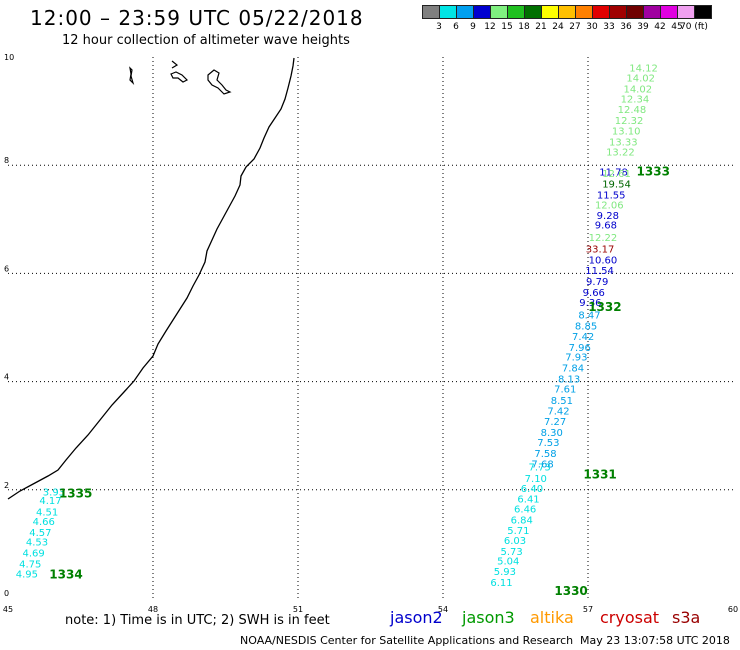  What do you see at coordinates (33, 554) in the screenshot?
I see `wave-height-value: 4.69` at bounding box center [33, 554].